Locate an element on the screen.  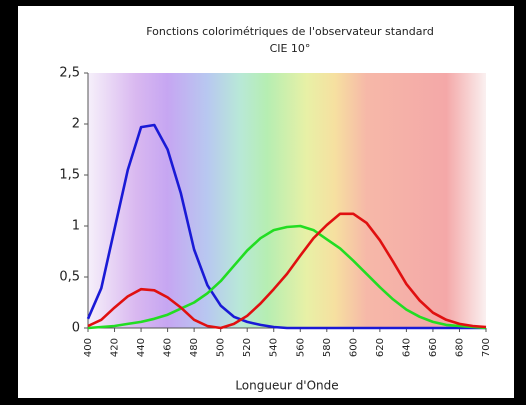
x-tick-label: 460 is located at coordinates (168, 347).